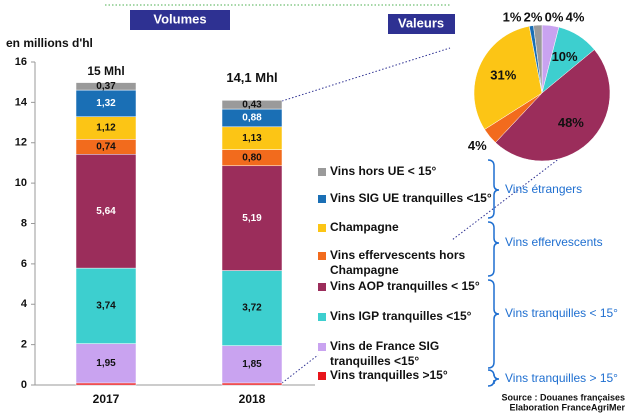 The width and height of the screenshot is (629, 413). Describe the element at coordinates (21, 62) in the screenshot. I see `y-tick-label: 16` at that location.